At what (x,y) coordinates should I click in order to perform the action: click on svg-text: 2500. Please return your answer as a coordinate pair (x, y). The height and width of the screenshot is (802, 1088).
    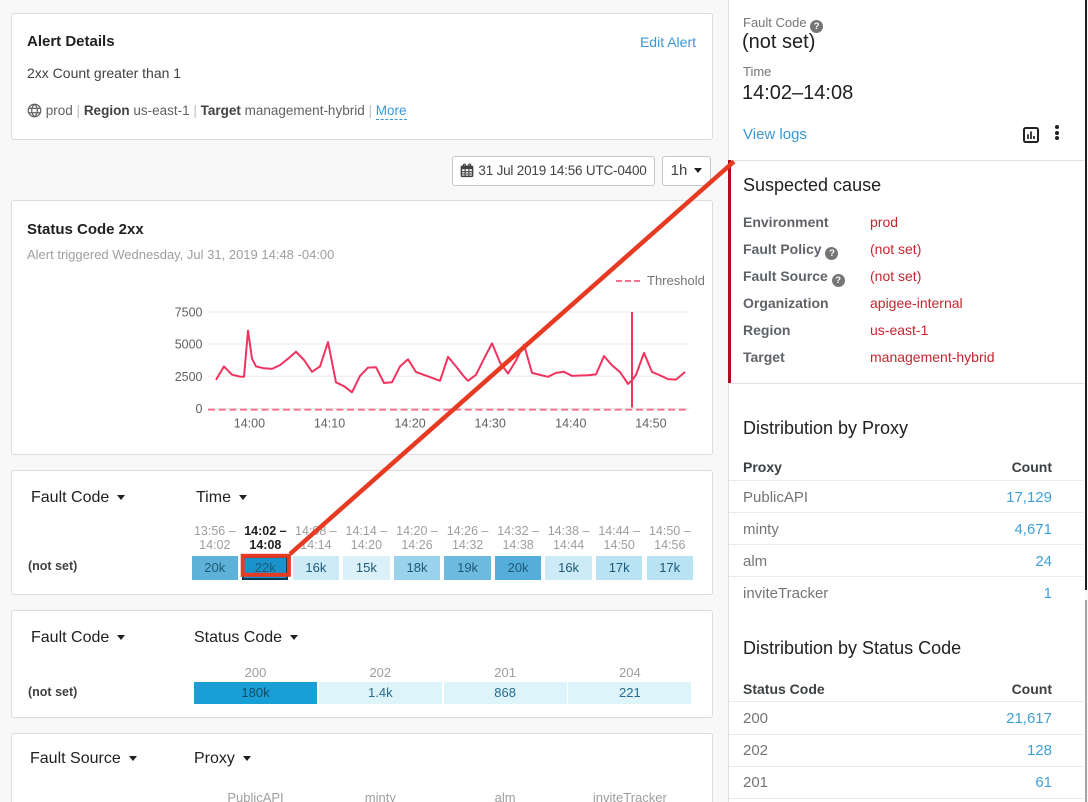
    Looking at the image, I should click on (189, 377).